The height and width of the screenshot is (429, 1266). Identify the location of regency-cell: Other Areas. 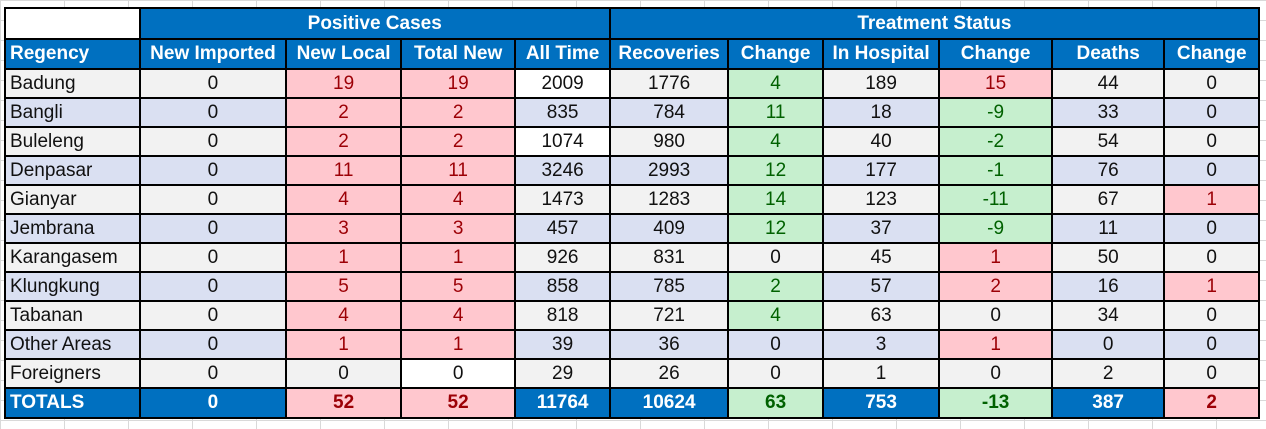
(72, 344).